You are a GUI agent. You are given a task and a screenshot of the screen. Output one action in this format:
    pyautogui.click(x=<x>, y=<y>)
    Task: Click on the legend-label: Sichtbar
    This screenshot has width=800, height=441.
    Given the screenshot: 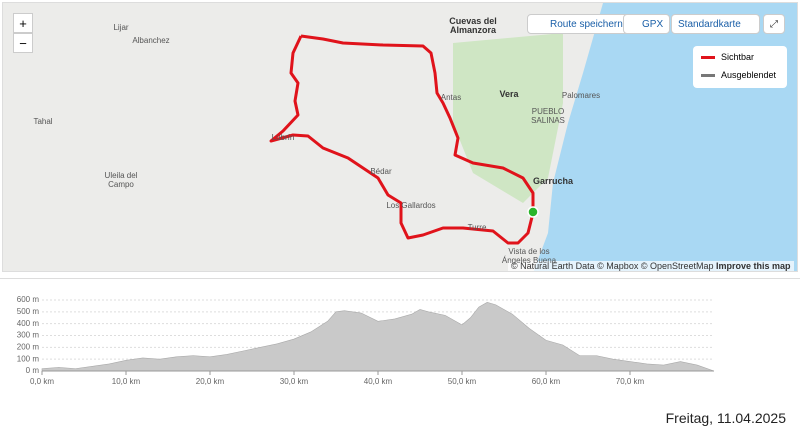 What is the action you would take?
    pyautogui.click(x=738, y=57)
    